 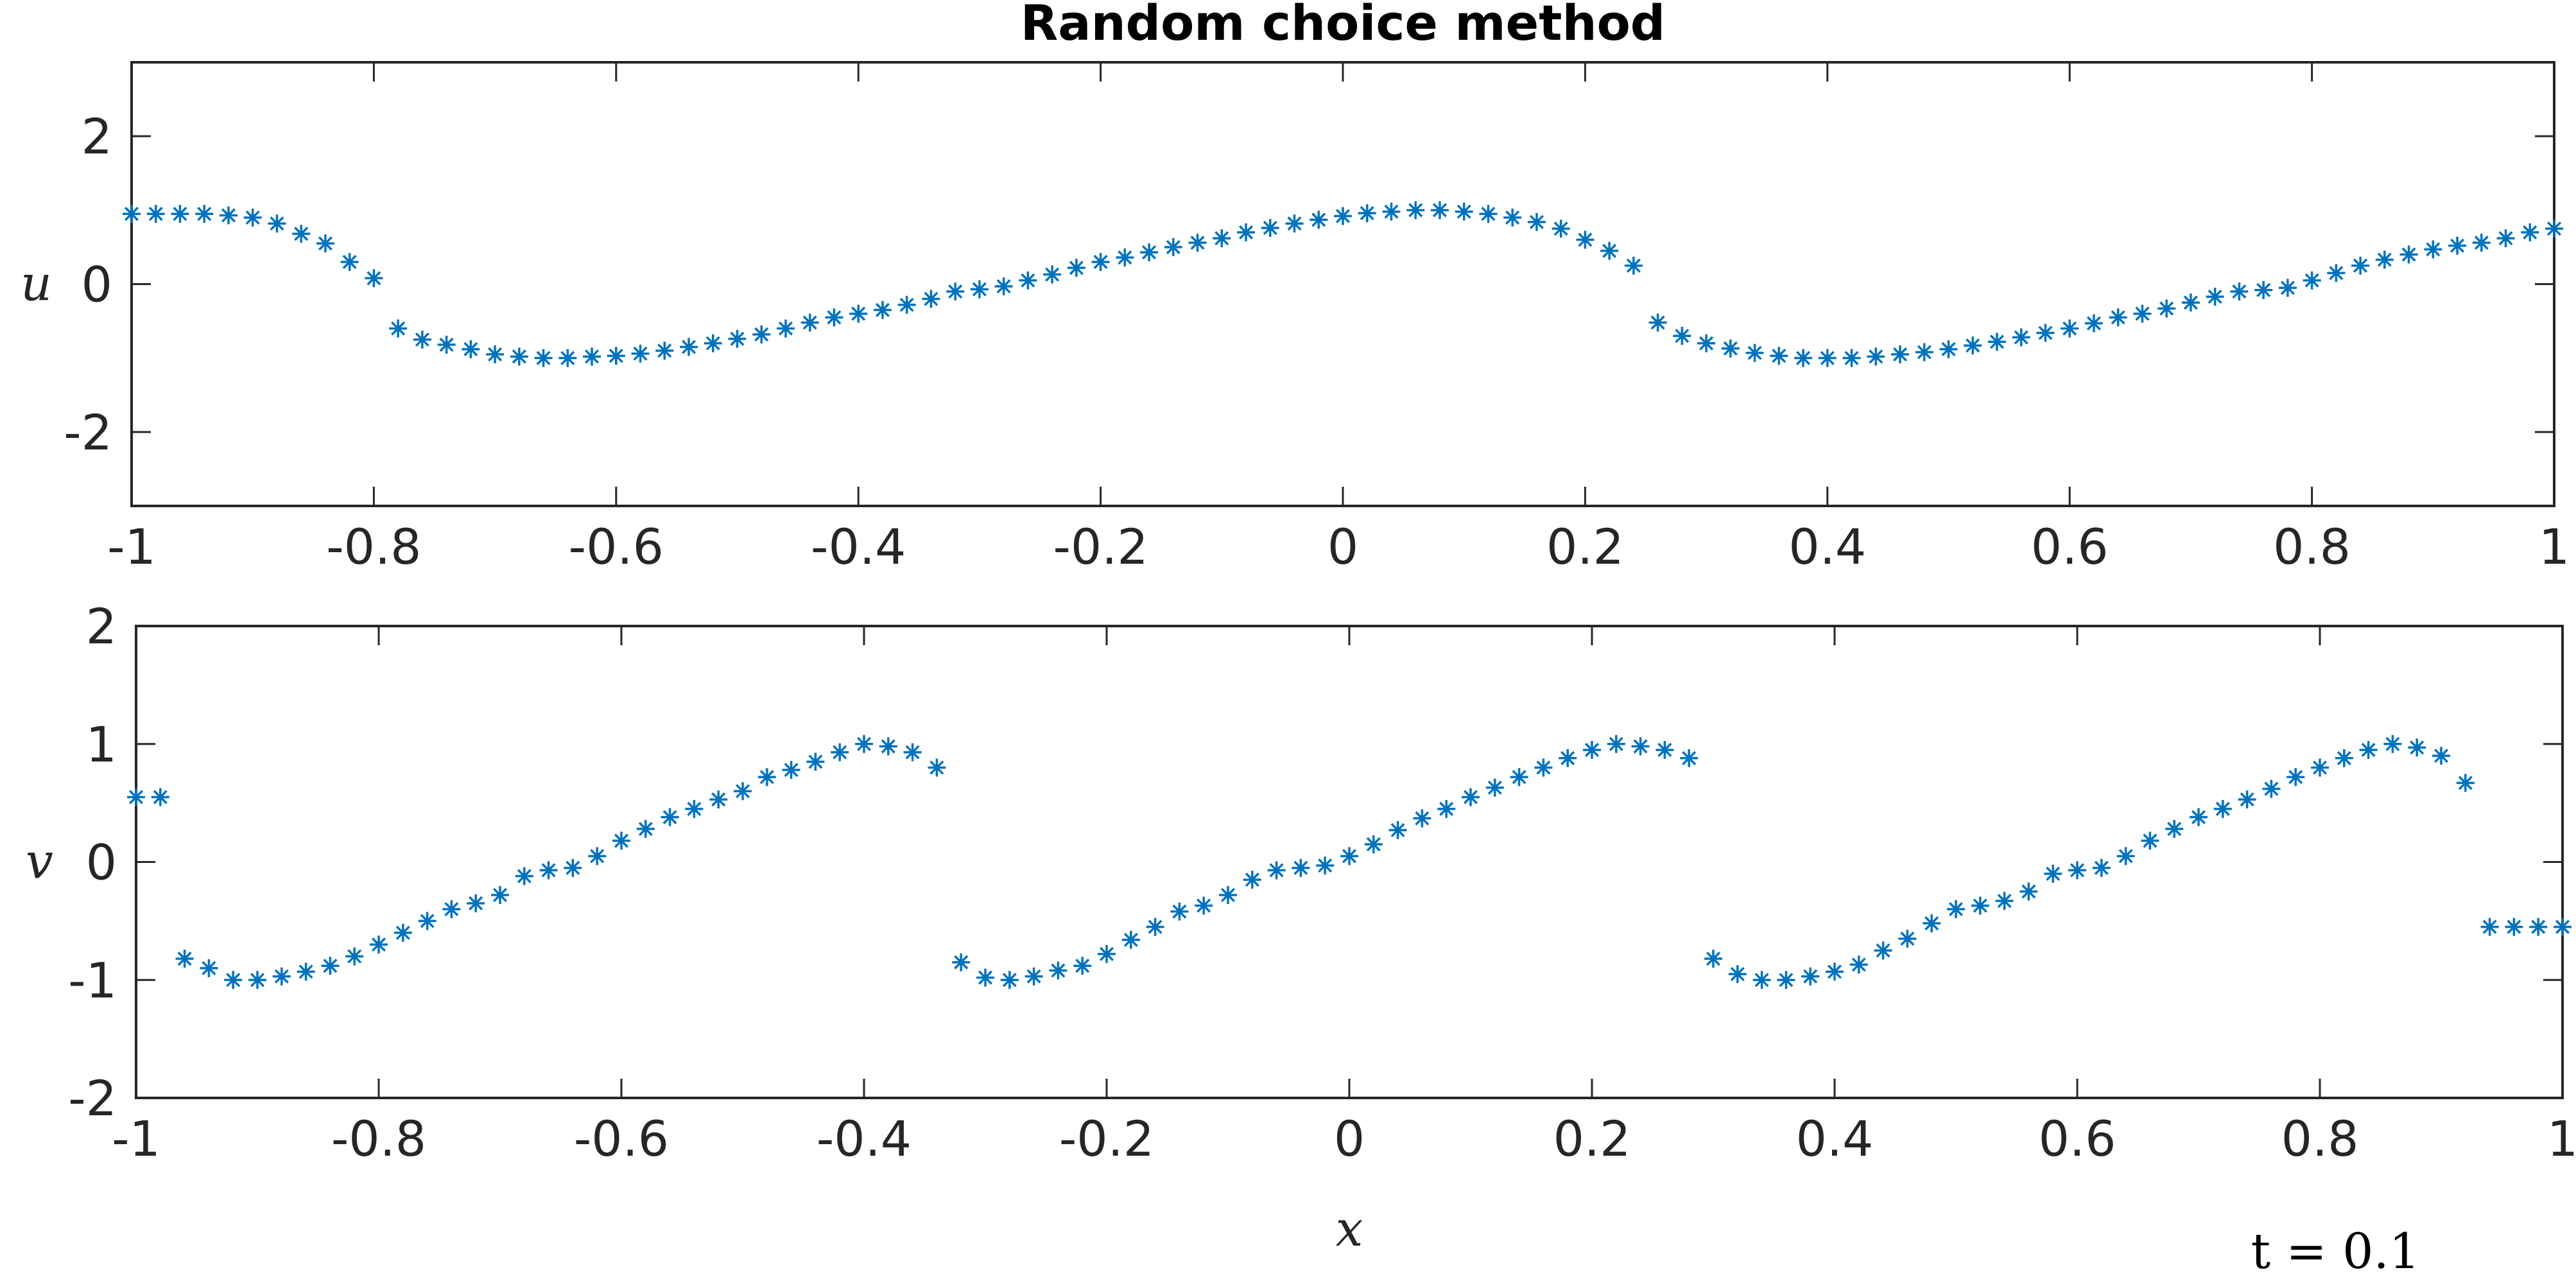 I want to click on x-tick-label: 0.6, so click(x=2070, y=546).